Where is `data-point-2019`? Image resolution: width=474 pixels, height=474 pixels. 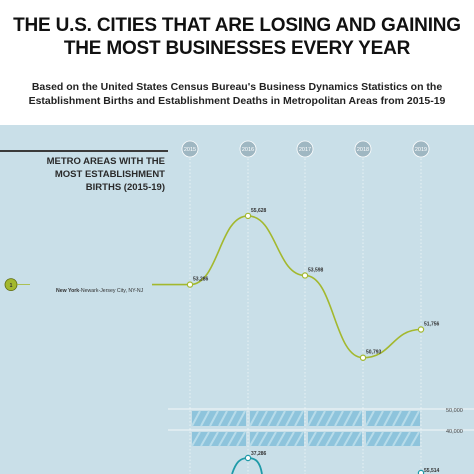 data-point-2019 is located at coordinates (421, 329).